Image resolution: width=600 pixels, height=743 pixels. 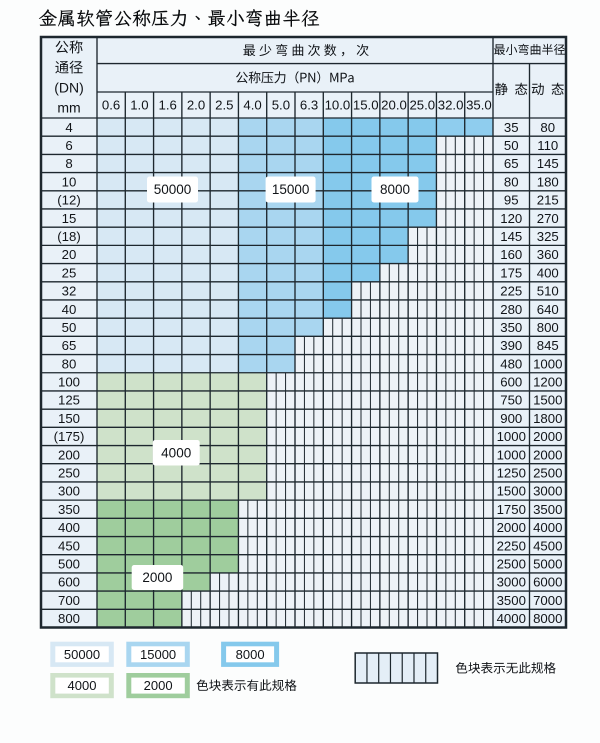 What do you see at coordinates (548, 236) in the screenshot?
I see `svg-text: 325` at bounding box center [548, 236].